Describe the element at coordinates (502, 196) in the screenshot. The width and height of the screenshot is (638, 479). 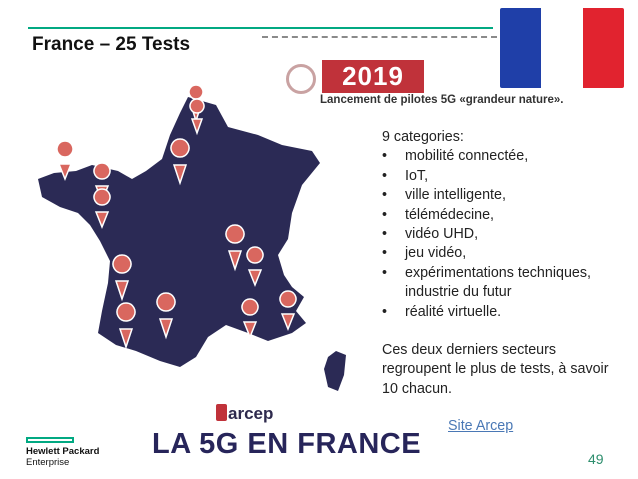
I see `list-item: ville intelligente,` at that location.